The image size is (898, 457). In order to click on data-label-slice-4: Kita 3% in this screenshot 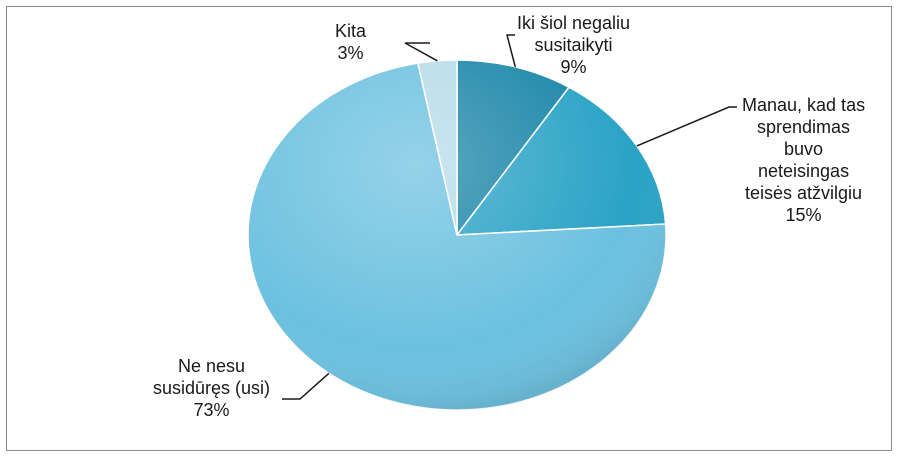, I will do `click(350, 42)`.